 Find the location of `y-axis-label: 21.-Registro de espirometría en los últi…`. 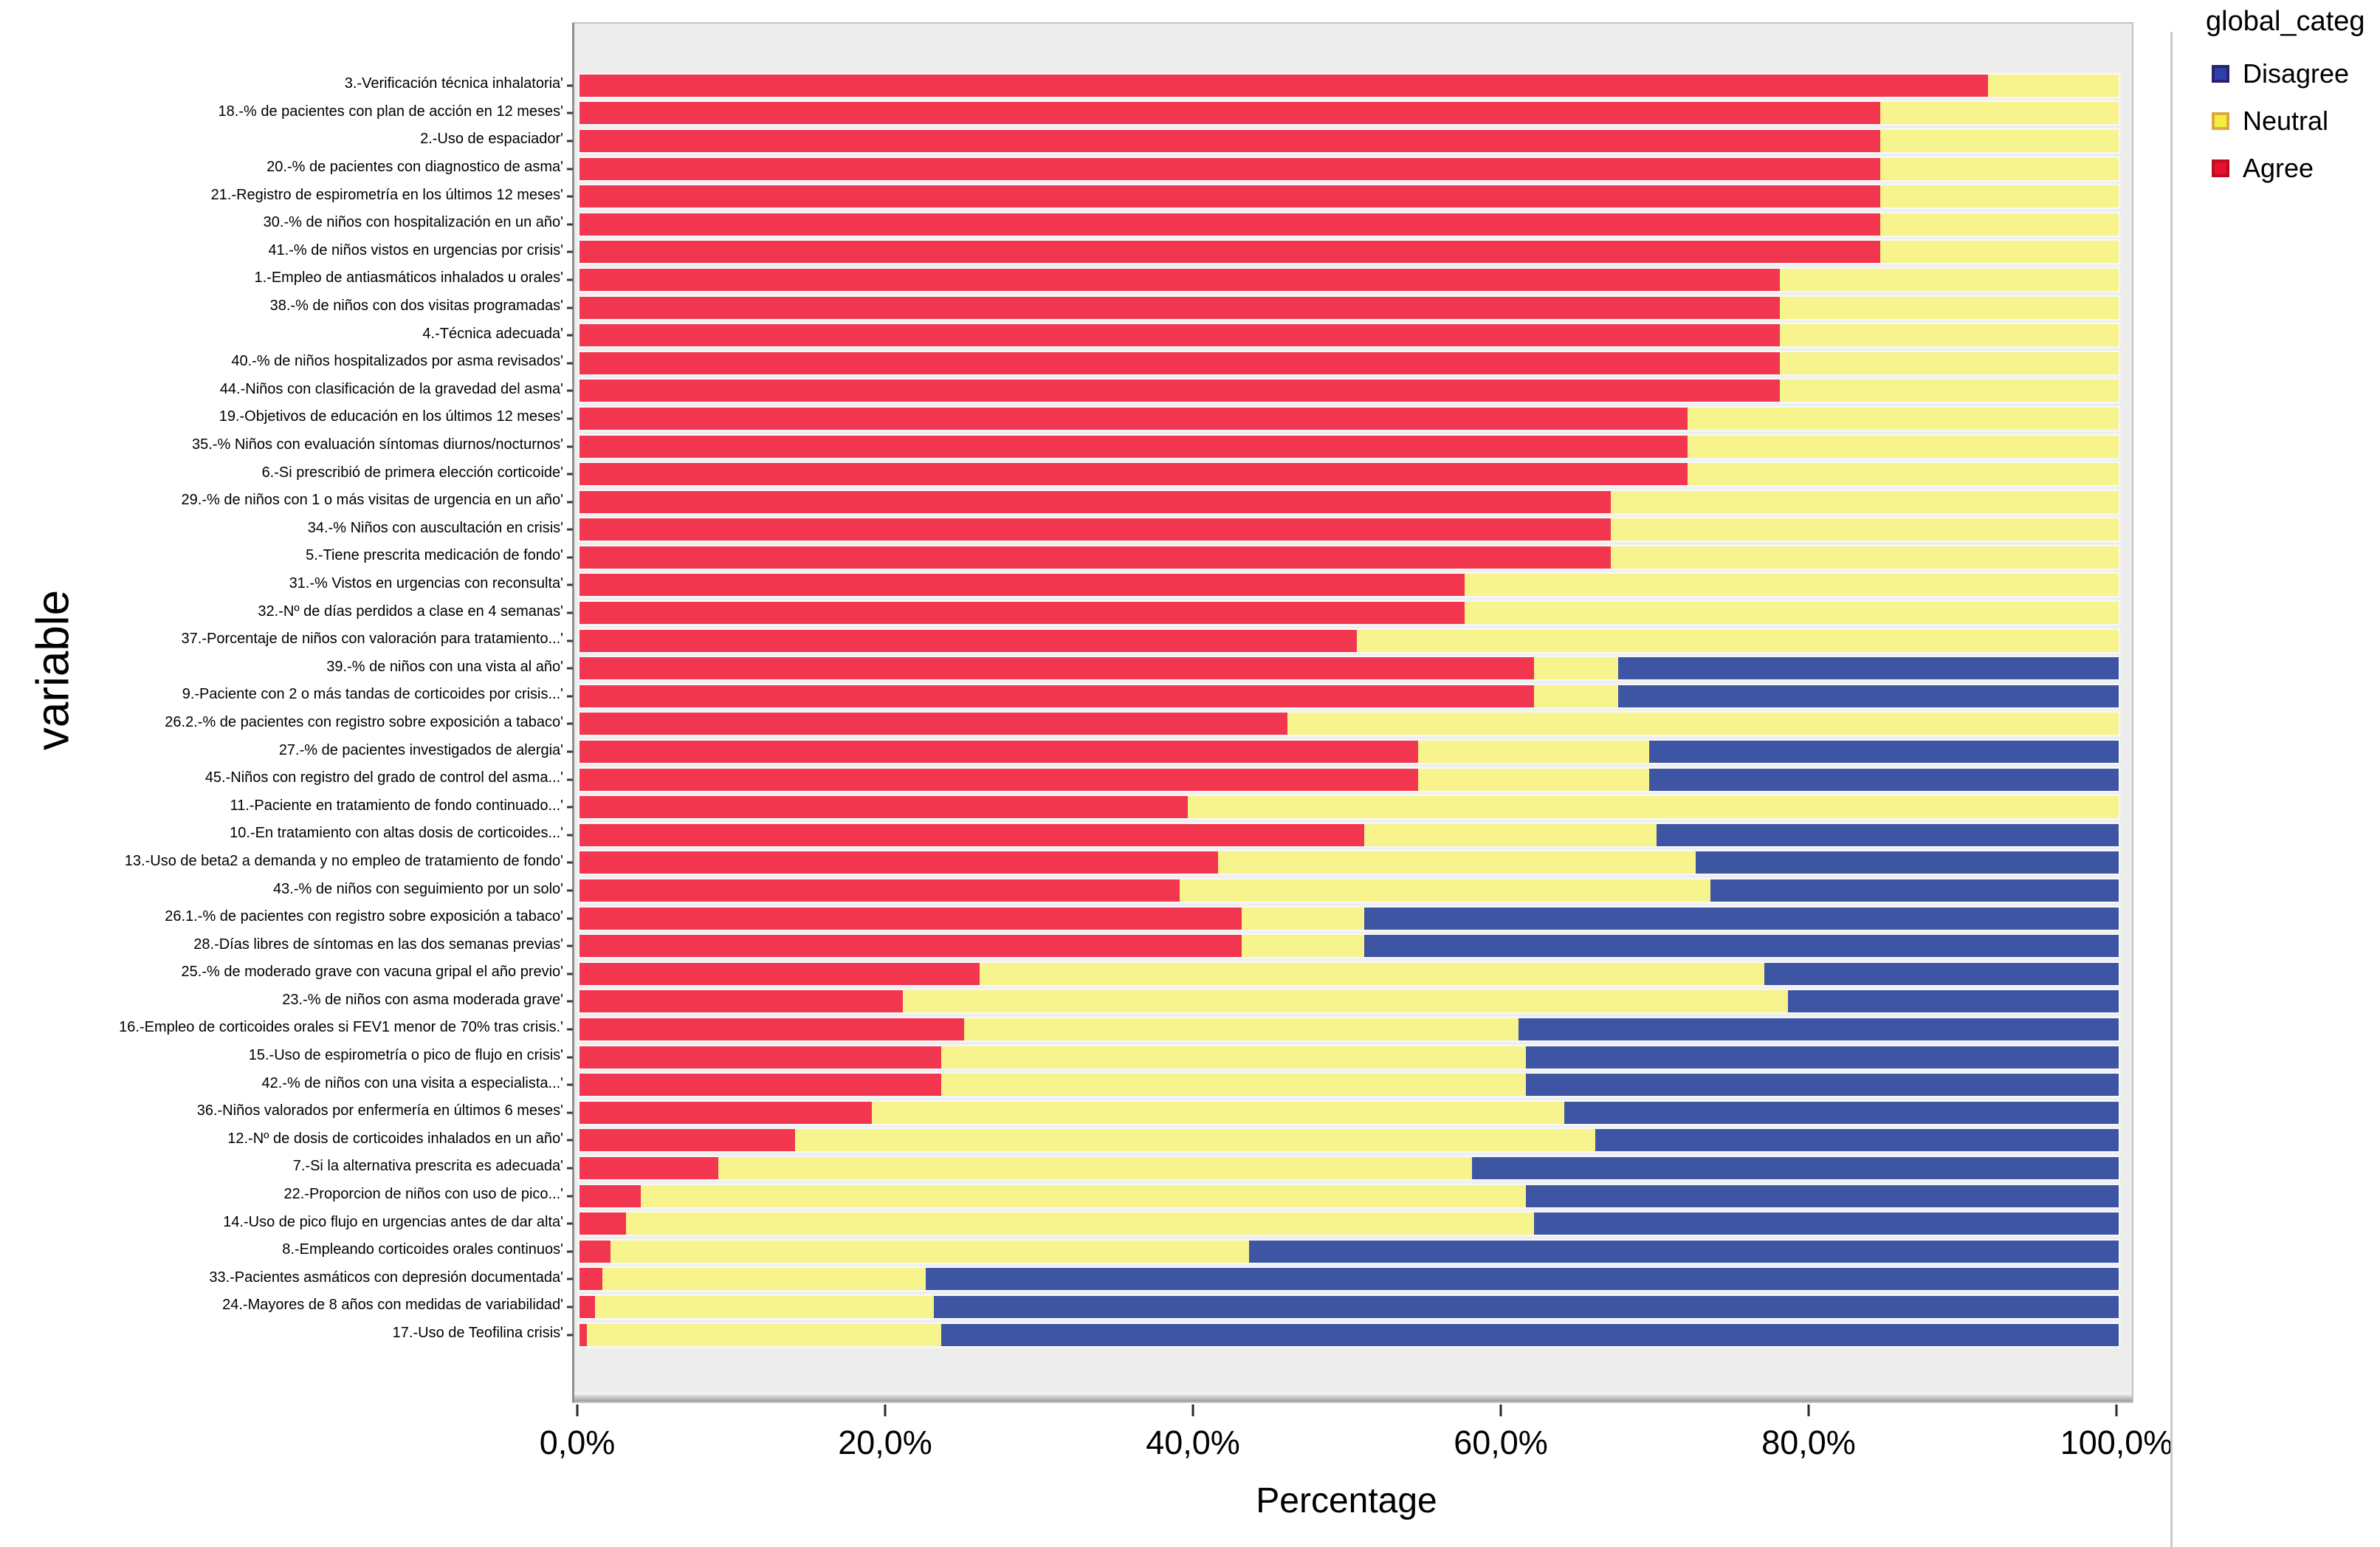

y-axis-label: 21.-Registro de espirometría en los últi… is located at coordinates (386, 195).